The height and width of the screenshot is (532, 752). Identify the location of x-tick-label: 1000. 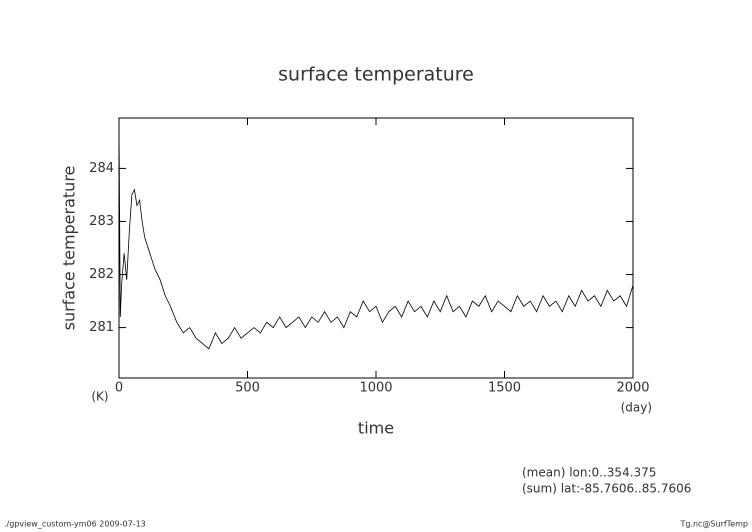
(375, 388).